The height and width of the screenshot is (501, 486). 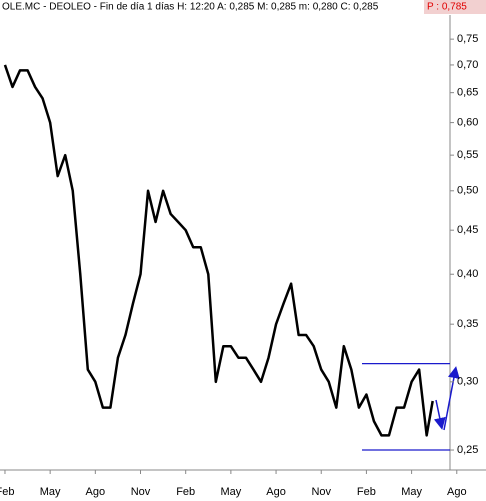 What do you see at coordinates (447, 7) in the screenshot?
I see `price-label: P : 0,785` at bounding box center [447, 7].